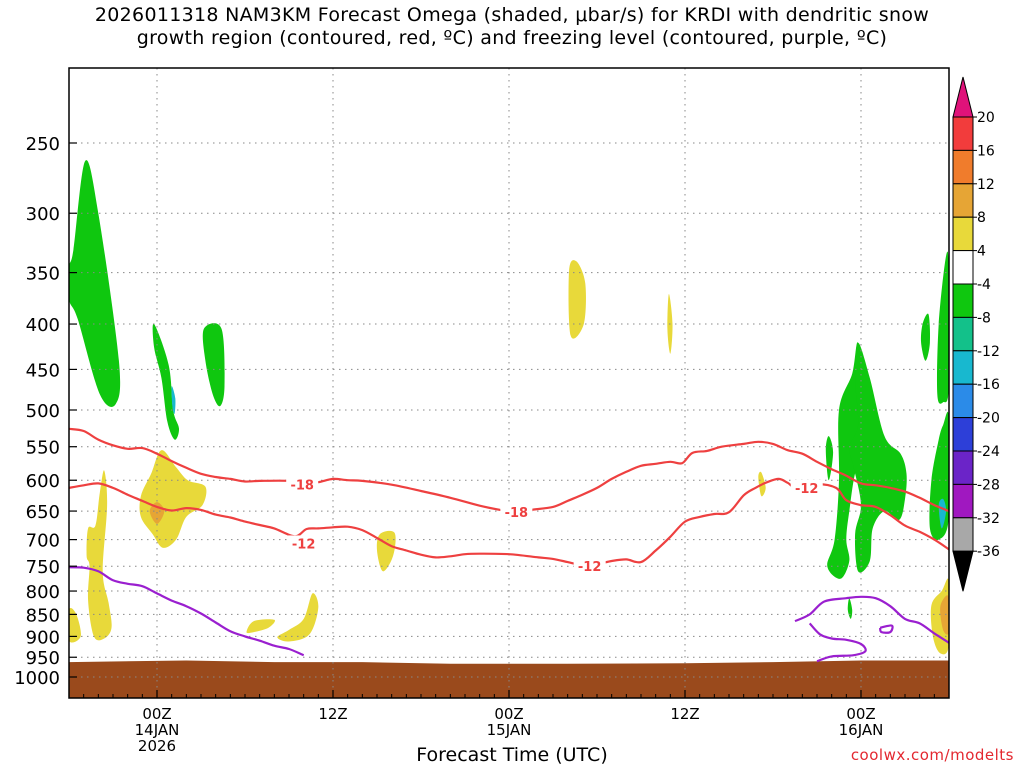 Image resolution: width=1024 pixels, height=768 pixels. What do you see at coordinates (43, 370) in the screenshot?
I see `y-tick-label-450: 450` at bounding box center [43, 370].